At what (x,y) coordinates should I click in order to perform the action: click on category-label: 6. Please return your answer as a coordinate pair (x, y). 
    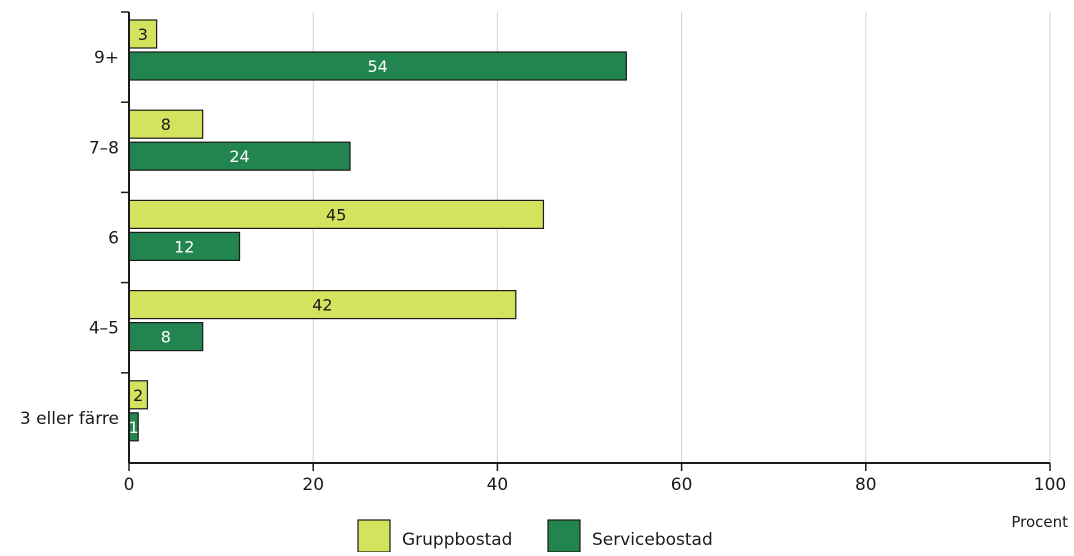
    Looking at the image, I should click on (113, 239).